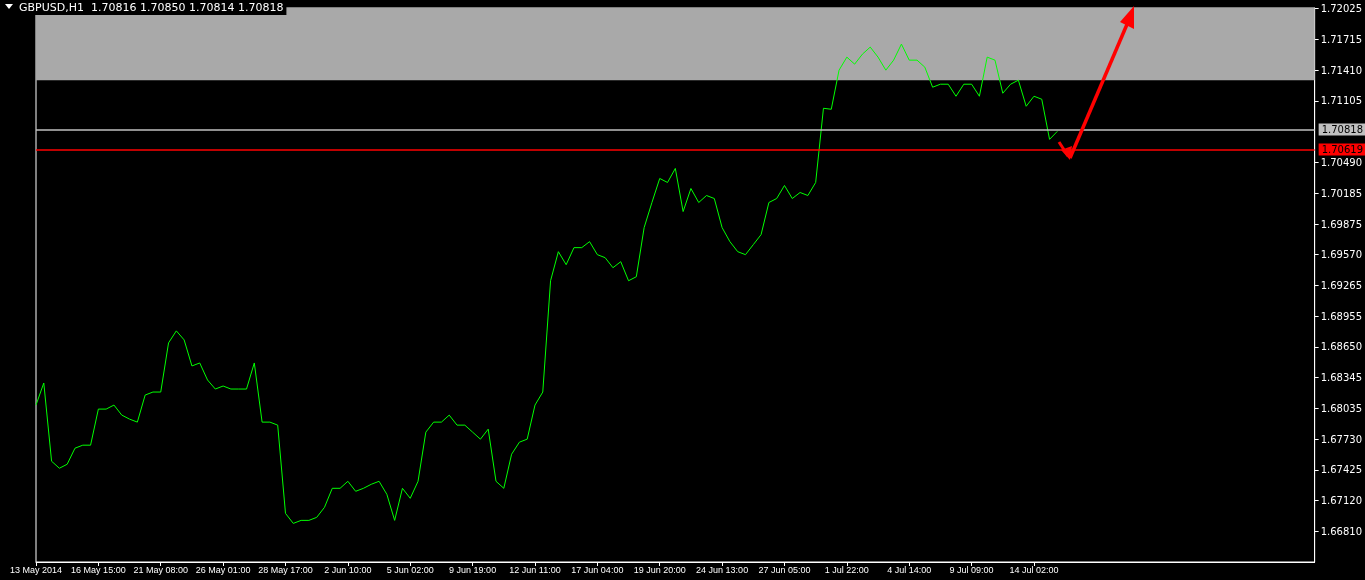  Describe the element at coordinates (1341, 470) in the screenshot. I see `y-tick-label: 1.67425` at that location.